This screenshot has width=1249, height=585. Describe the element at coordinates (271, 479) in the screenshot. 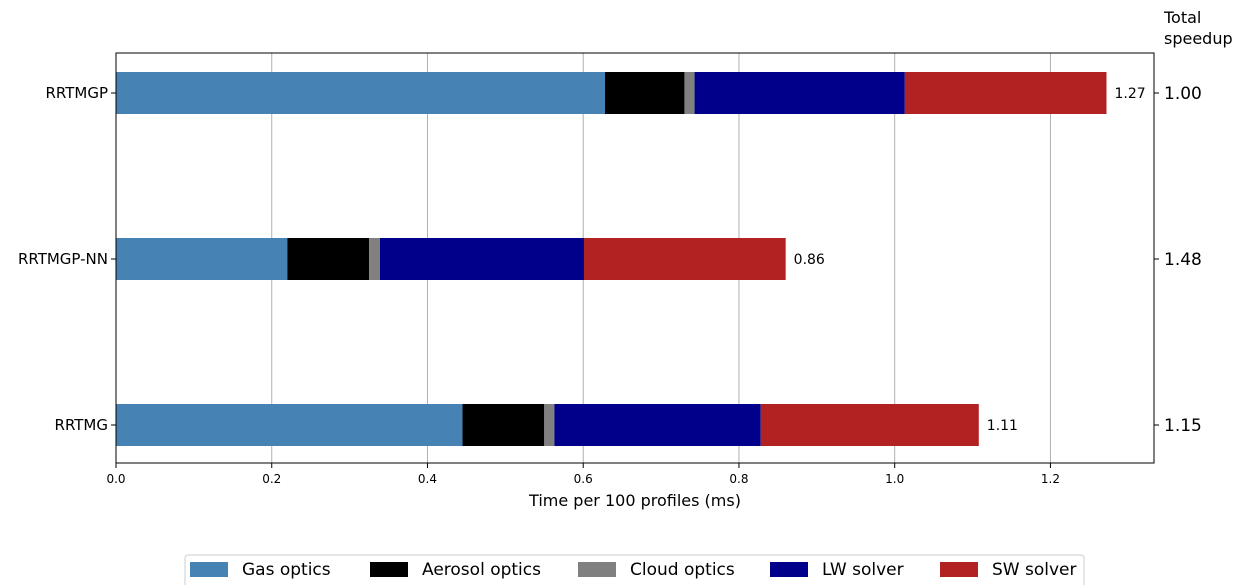

I see `x-tick-label: 0.2` at that location.